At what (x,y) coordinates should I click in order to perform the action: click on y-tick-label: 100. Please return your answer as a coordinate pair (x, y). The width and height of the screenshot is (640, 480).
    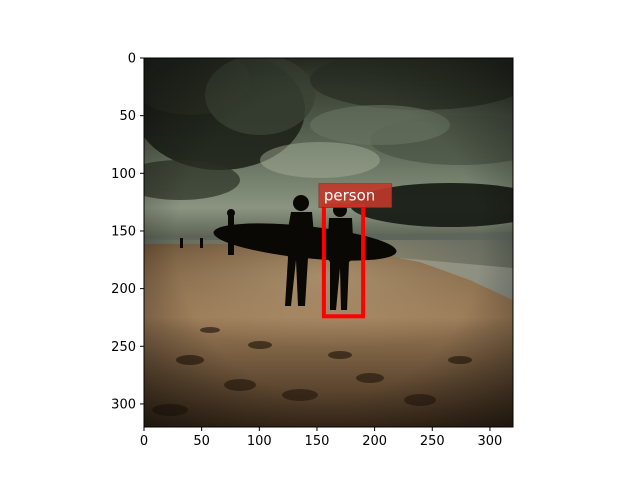
    Looking at the image, I should click on (123, 174).